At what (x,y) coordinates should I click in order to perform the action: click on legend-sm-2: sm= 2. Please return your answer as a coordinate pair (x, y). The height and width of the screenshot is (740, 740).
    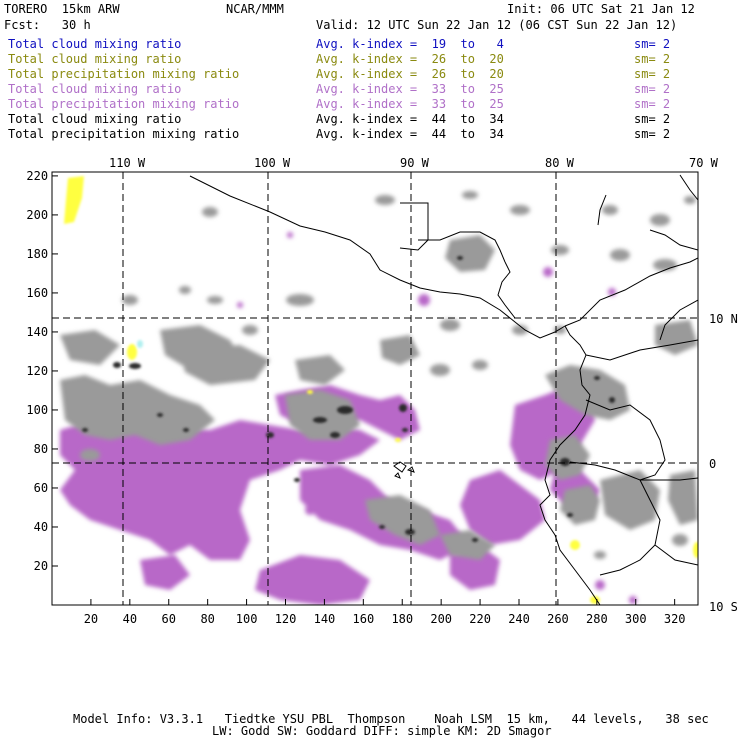
    Looking at the image, I should click on (652, 59).